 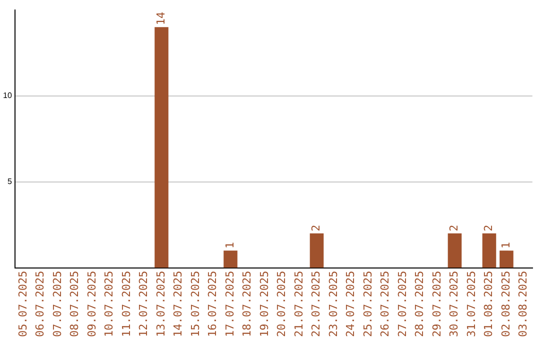 I want to click on x-tick-label: 12.07.2025, so click(x=143, y=304).